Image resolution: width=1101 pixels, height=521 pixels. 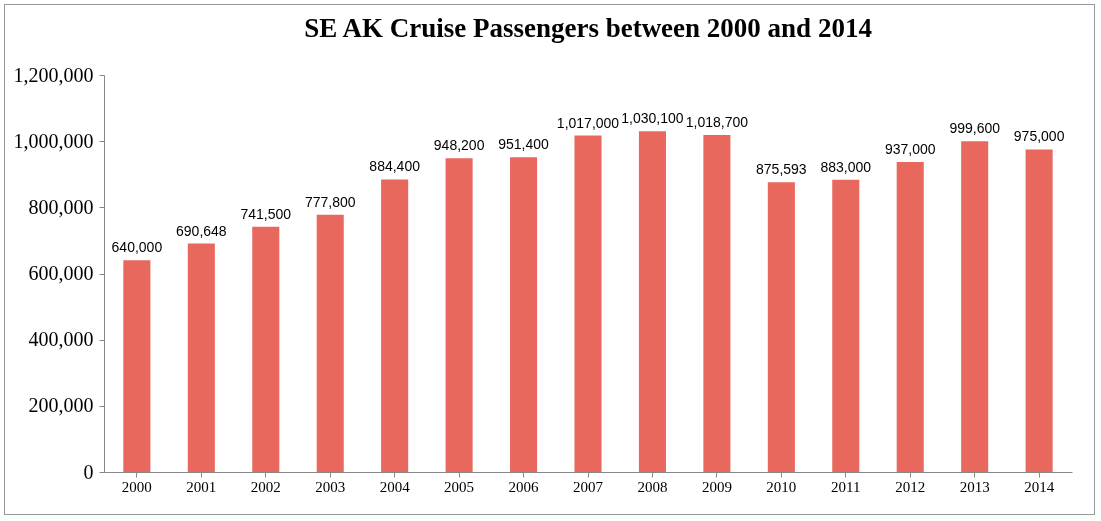 I want to click on x-tick-label: 2009, so click(x=716, y=486).